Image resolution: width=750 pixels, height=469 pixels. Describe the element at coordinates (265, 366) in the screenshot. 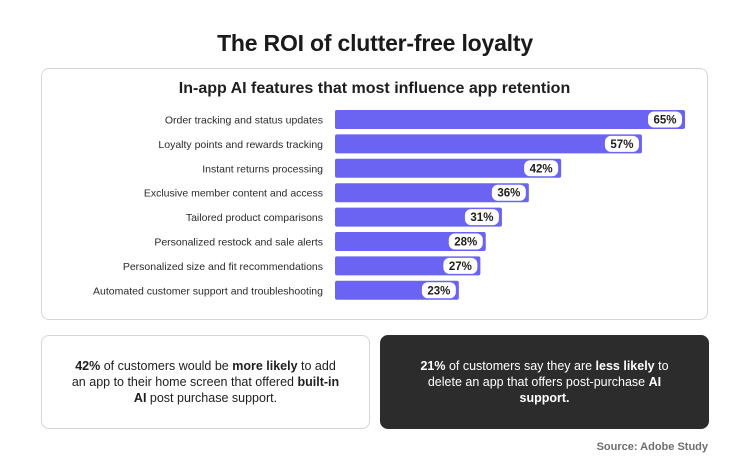

I see `stat-left-run-2: more likely` at that location.